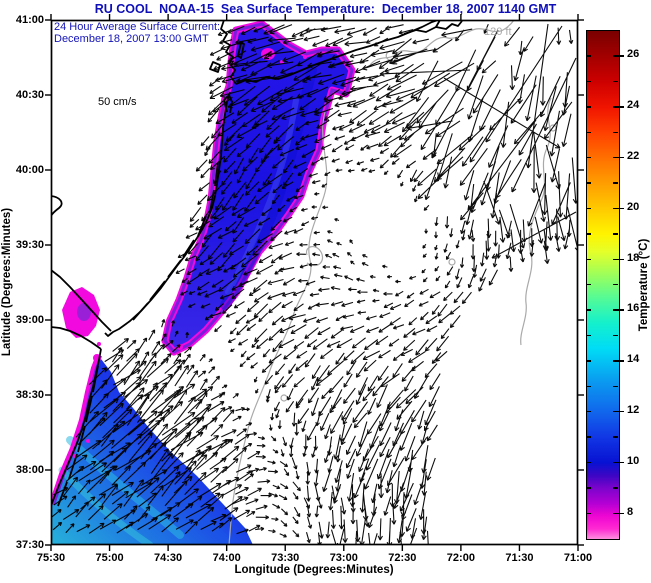 The height and width of the screenshot is (583, 651). What do you see at coordinates (519, 558) in the screenshot?
I see `x-tick-label: 71:30` at bounding box center [519, 558].